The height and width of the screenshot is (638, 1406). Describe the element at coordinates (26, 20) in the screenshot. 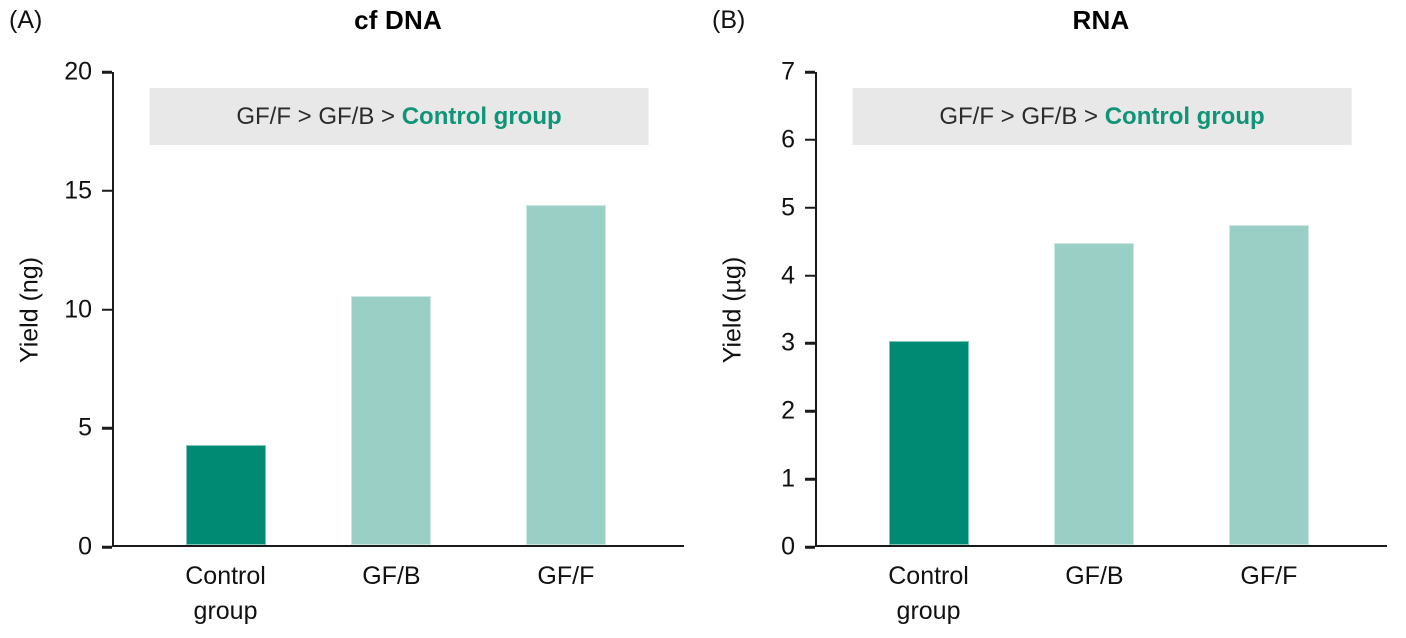

I see `panel-label-a: (A)` at that location.